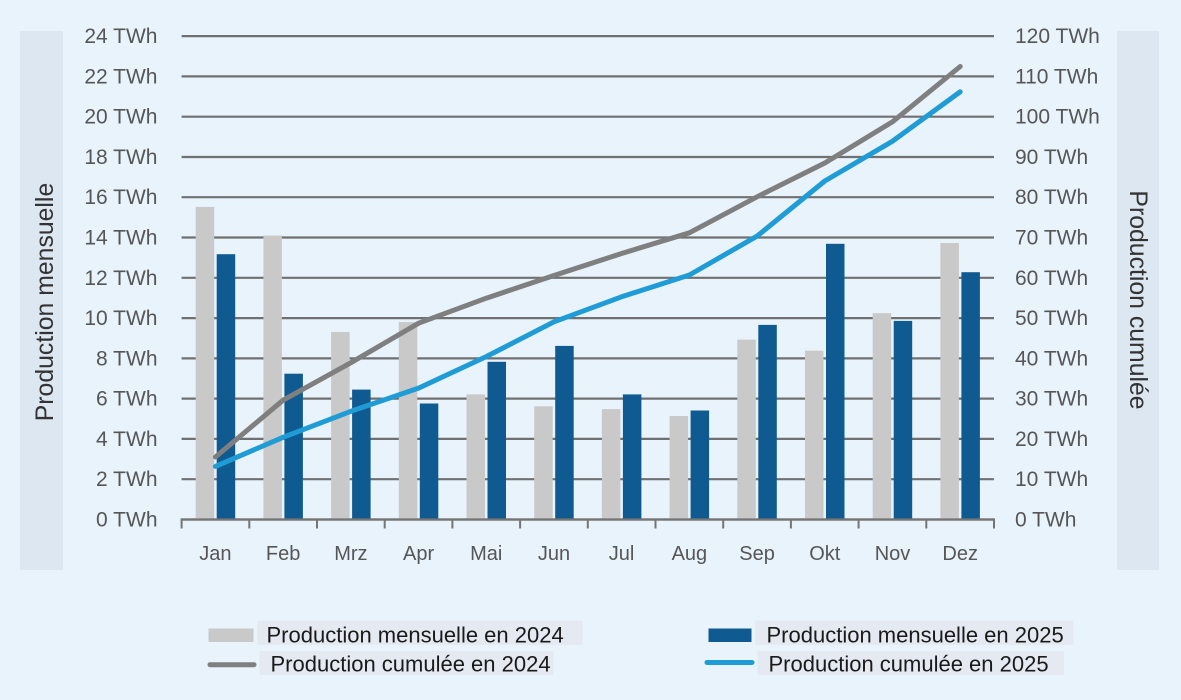 Image resolution: width=1181 pixels, height=700 pixels. Describe the element at coordinates (554, 554) in the screenshot. I see `svg-text: Jun` at that location.